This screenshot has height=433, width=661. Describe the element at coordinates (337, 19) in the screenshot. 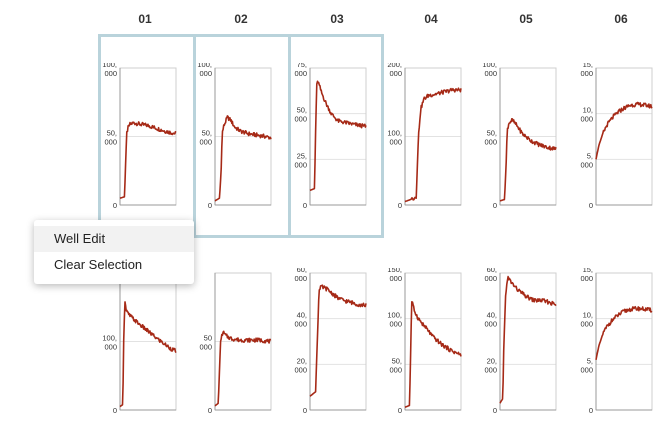

I see `column-header-03: 03` at that location.